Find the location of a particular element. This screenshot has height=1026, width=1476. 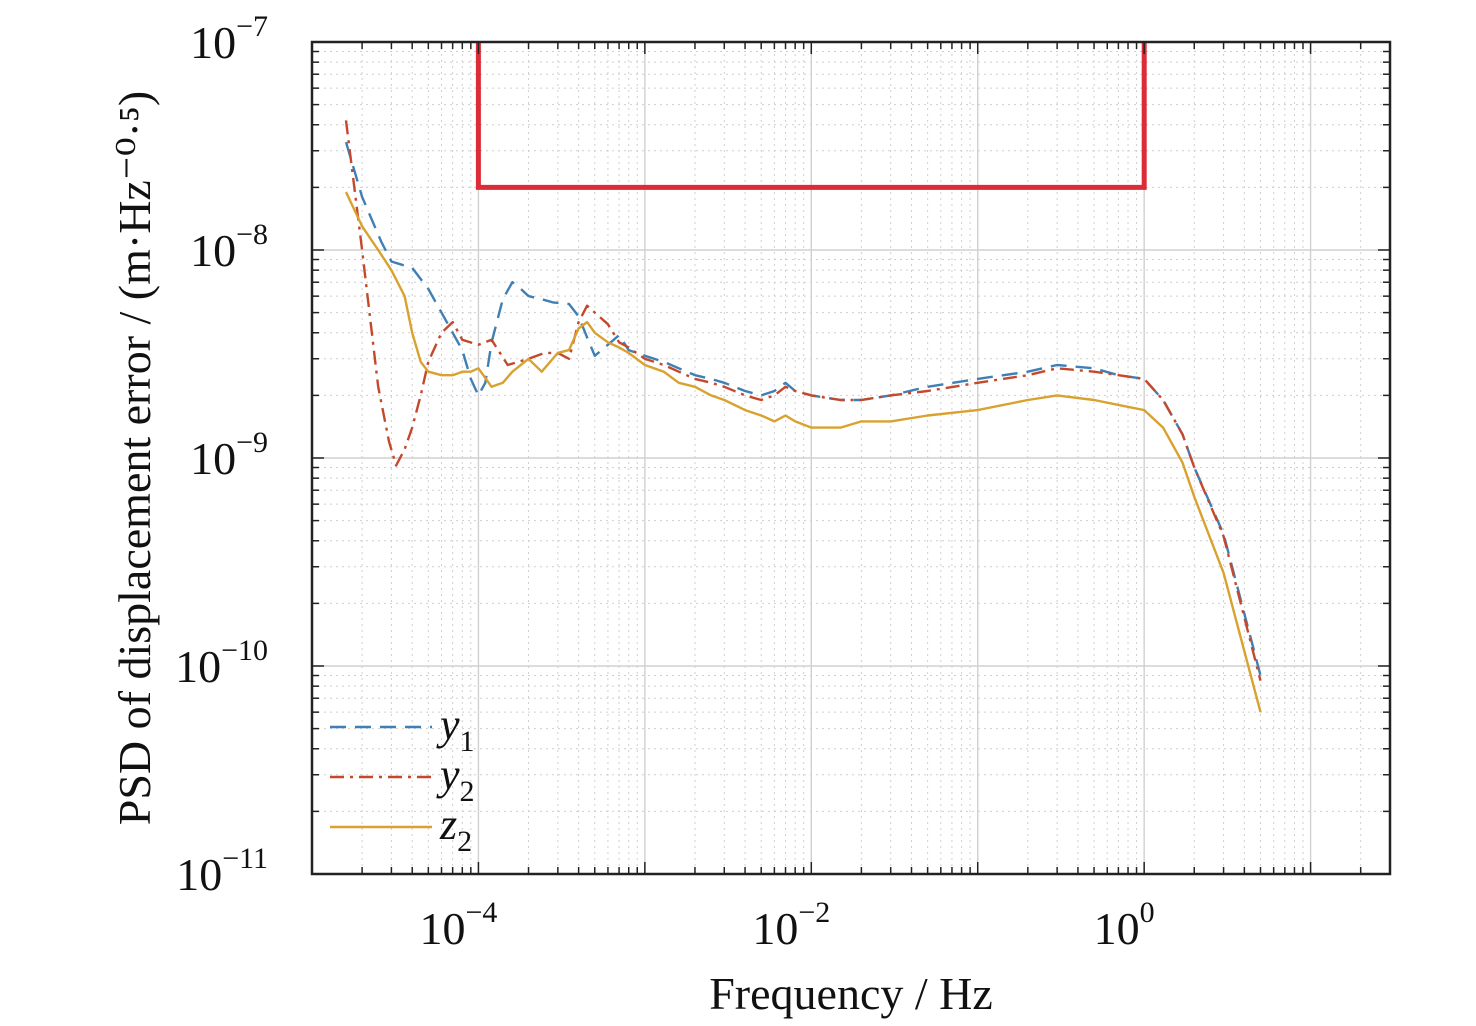

tick-exponent: −11 is located at coordinates (245, 858).